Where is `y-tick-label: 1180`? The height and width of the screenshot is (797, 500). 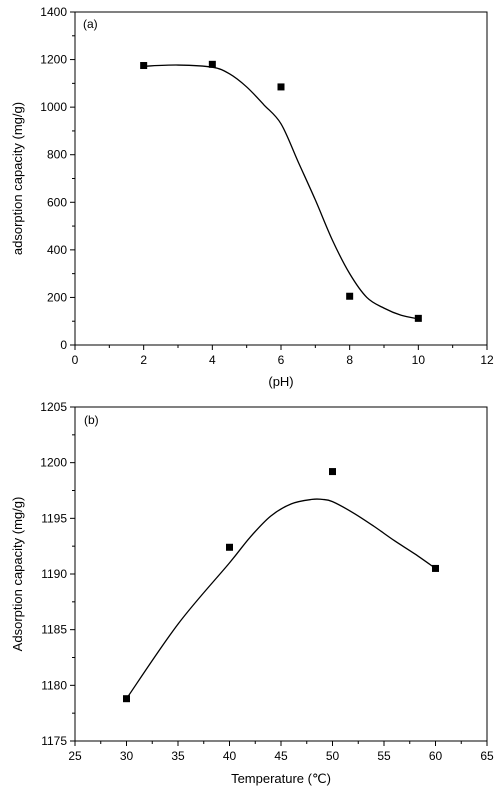
y-tick-label: 1180 is located at coordinates (54, 685).